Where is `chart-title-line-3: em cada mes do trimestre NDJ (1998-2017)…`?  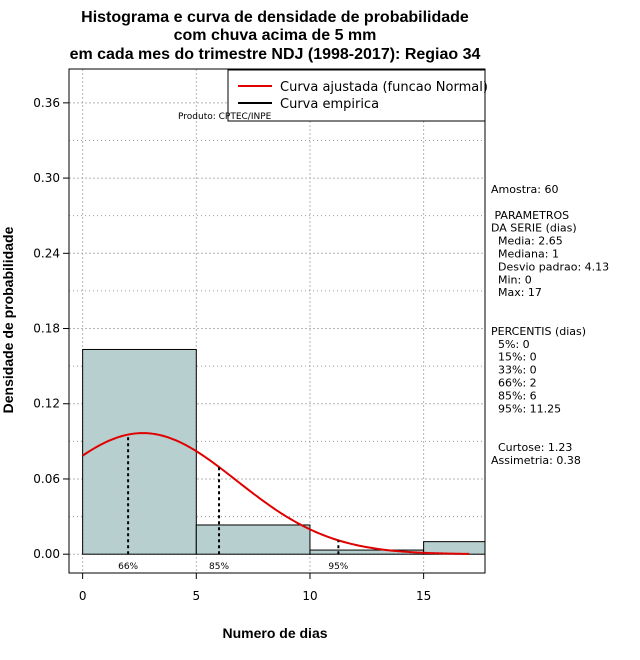
chart-title-line-3: em cada mes do trimestre NDJ (1998-2017)… is located at coordinates (275, 54).